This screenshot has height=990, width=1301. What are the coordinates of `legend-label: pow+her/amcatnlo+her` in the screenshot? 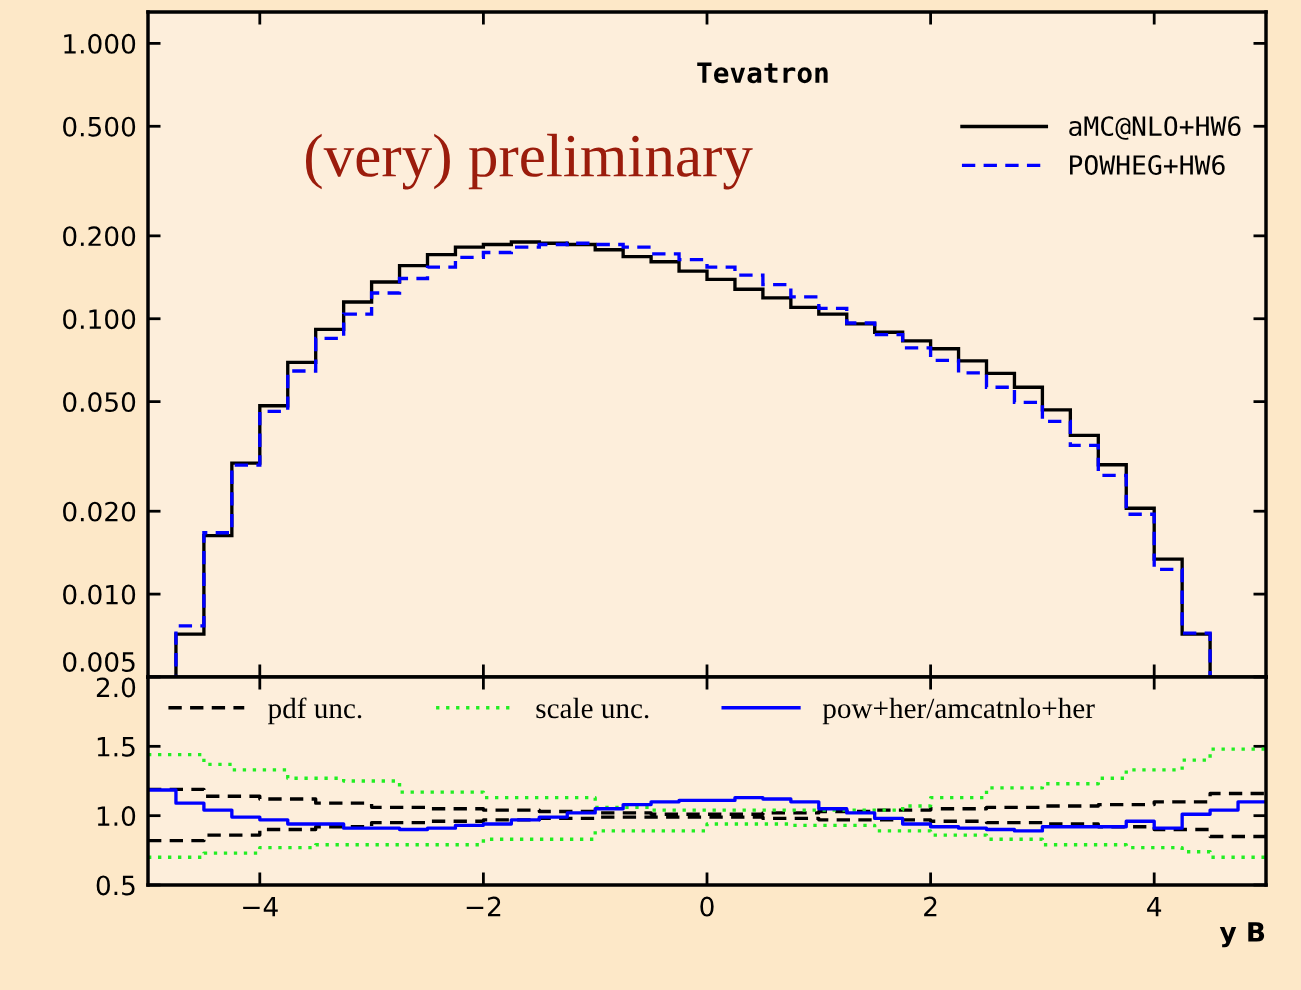 It's located at (958, 711).